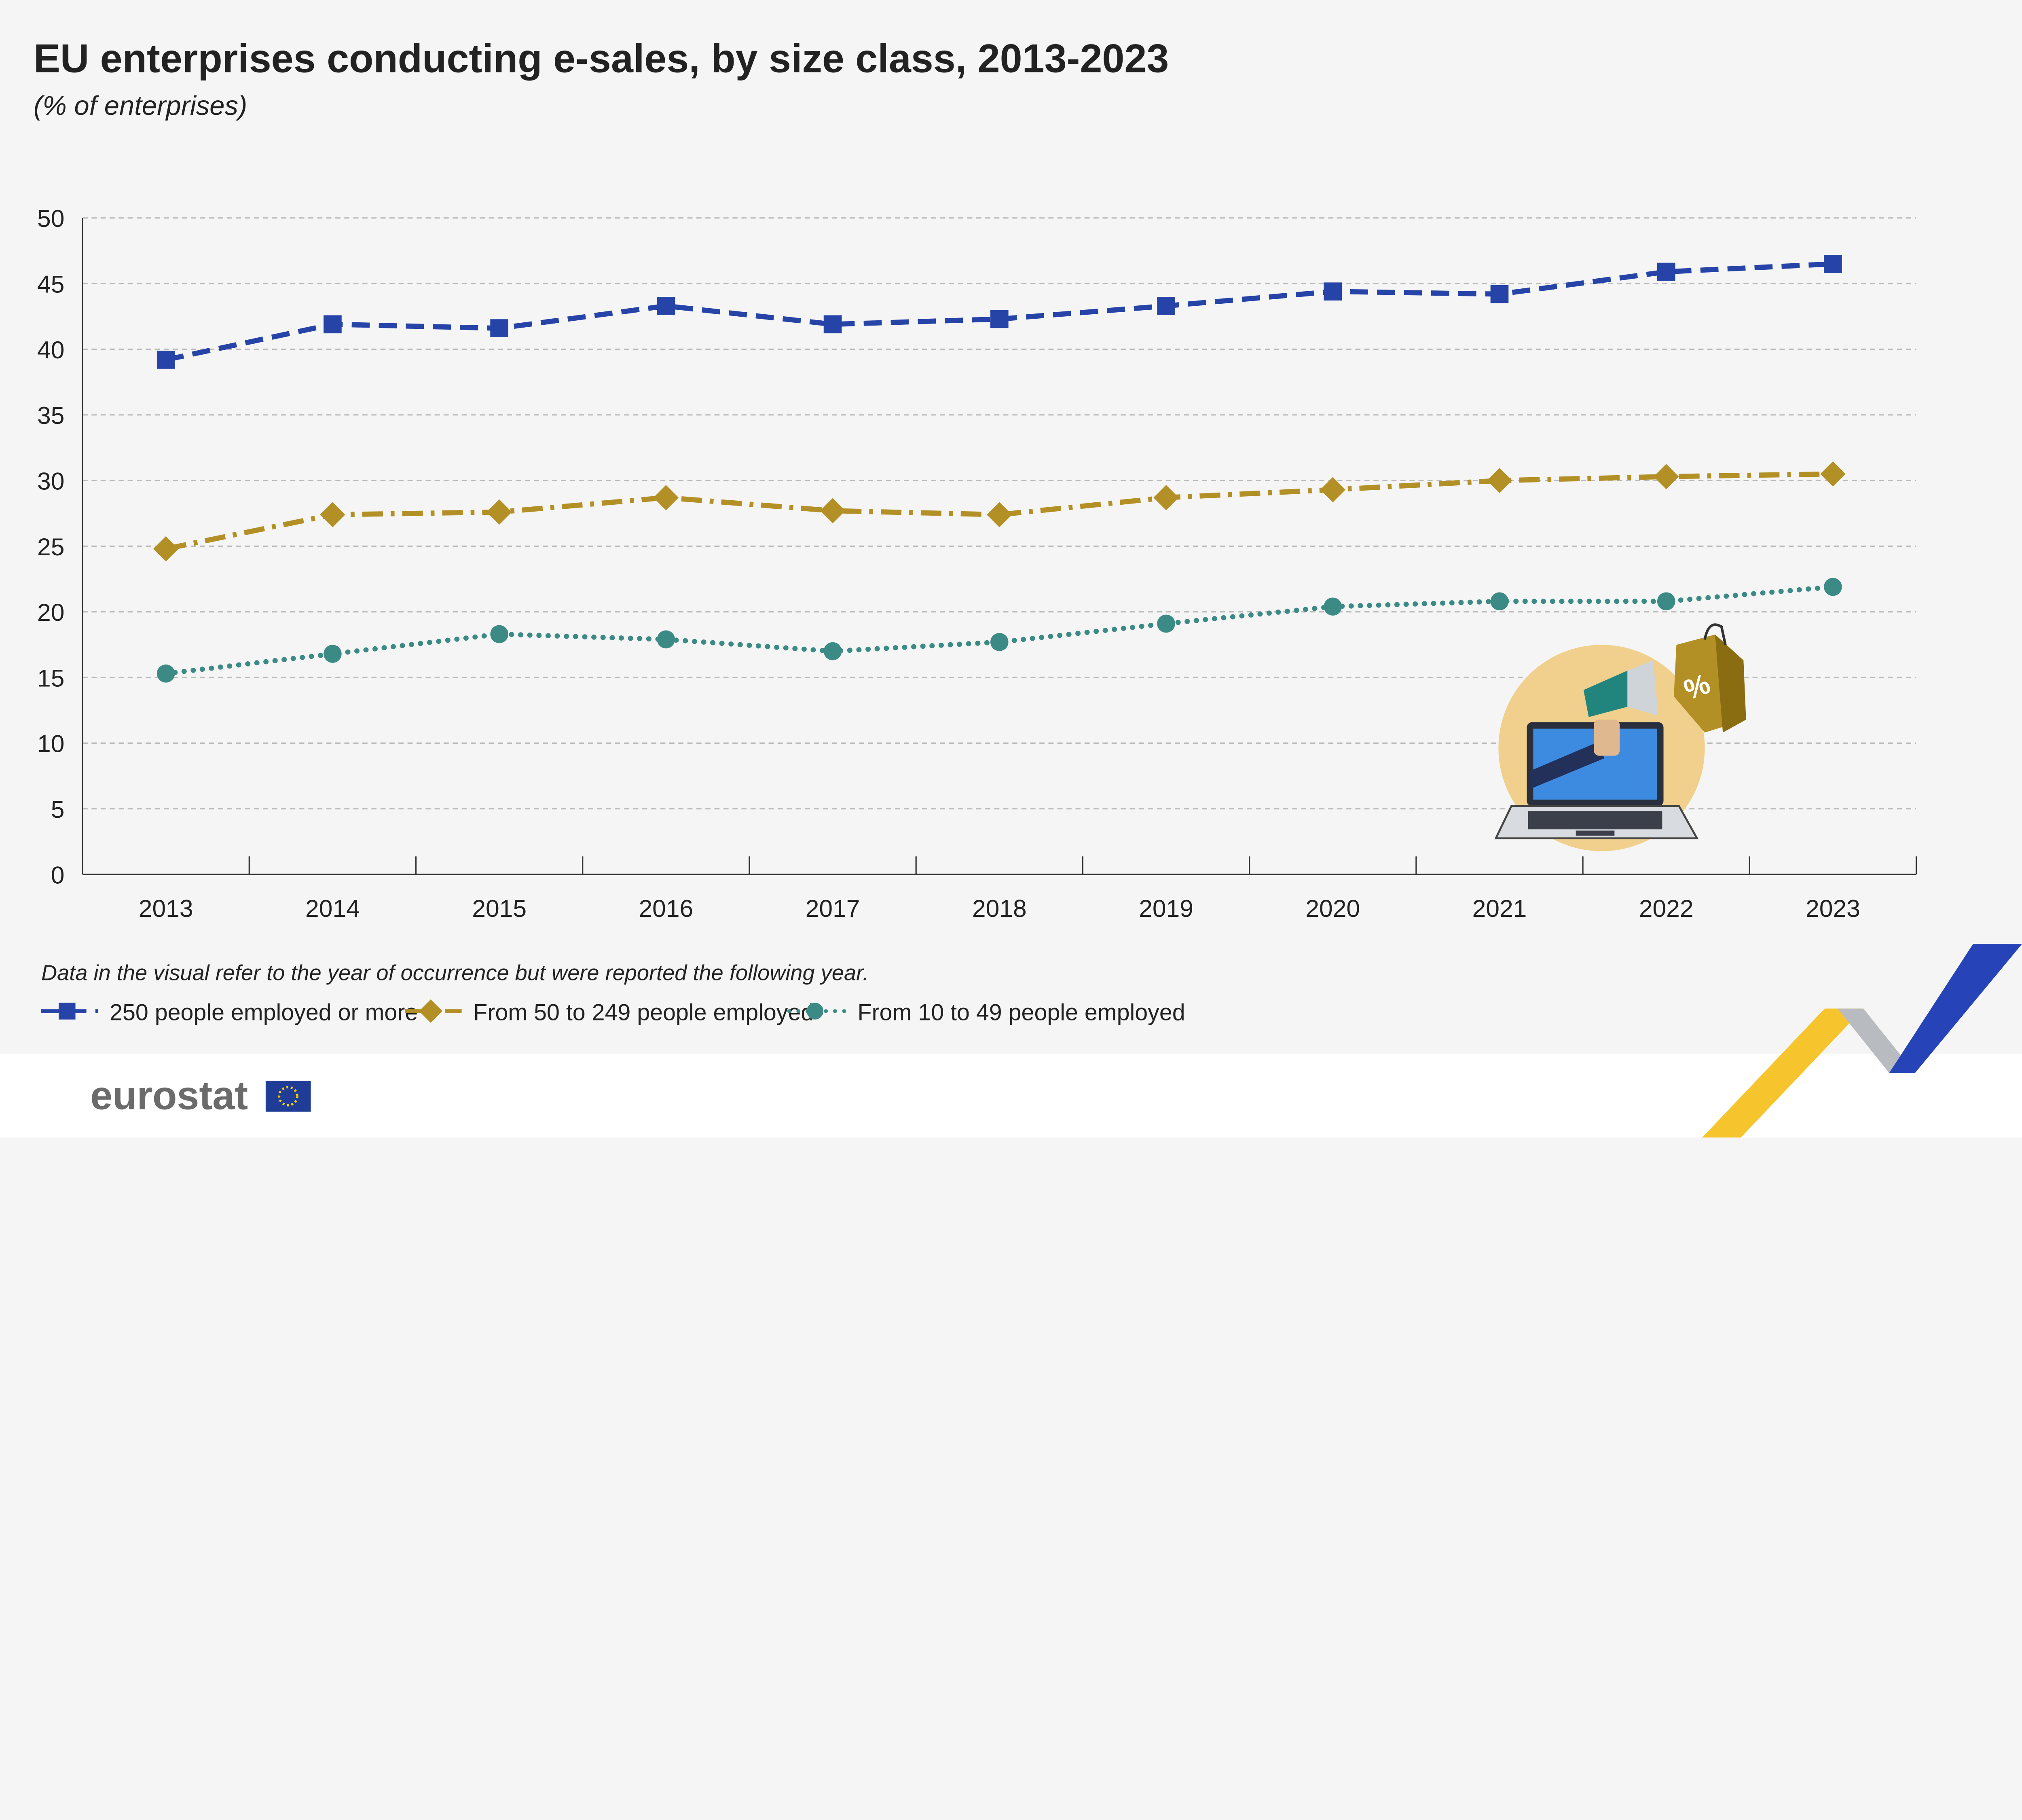 This screenshot has height=1820, width=2022. Describe the element at coordinates (1833, 909) in the screenshot. I see `x-tick-label: 2023` at that location.